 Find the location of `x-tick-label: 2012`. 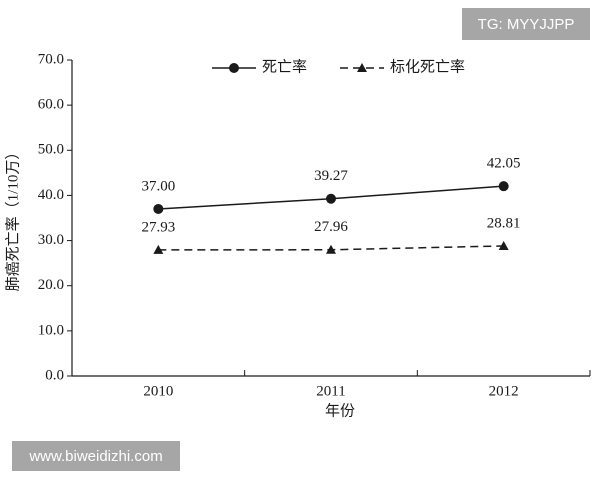

x-tick-label: 2012 is located at coordinates (504, 391).